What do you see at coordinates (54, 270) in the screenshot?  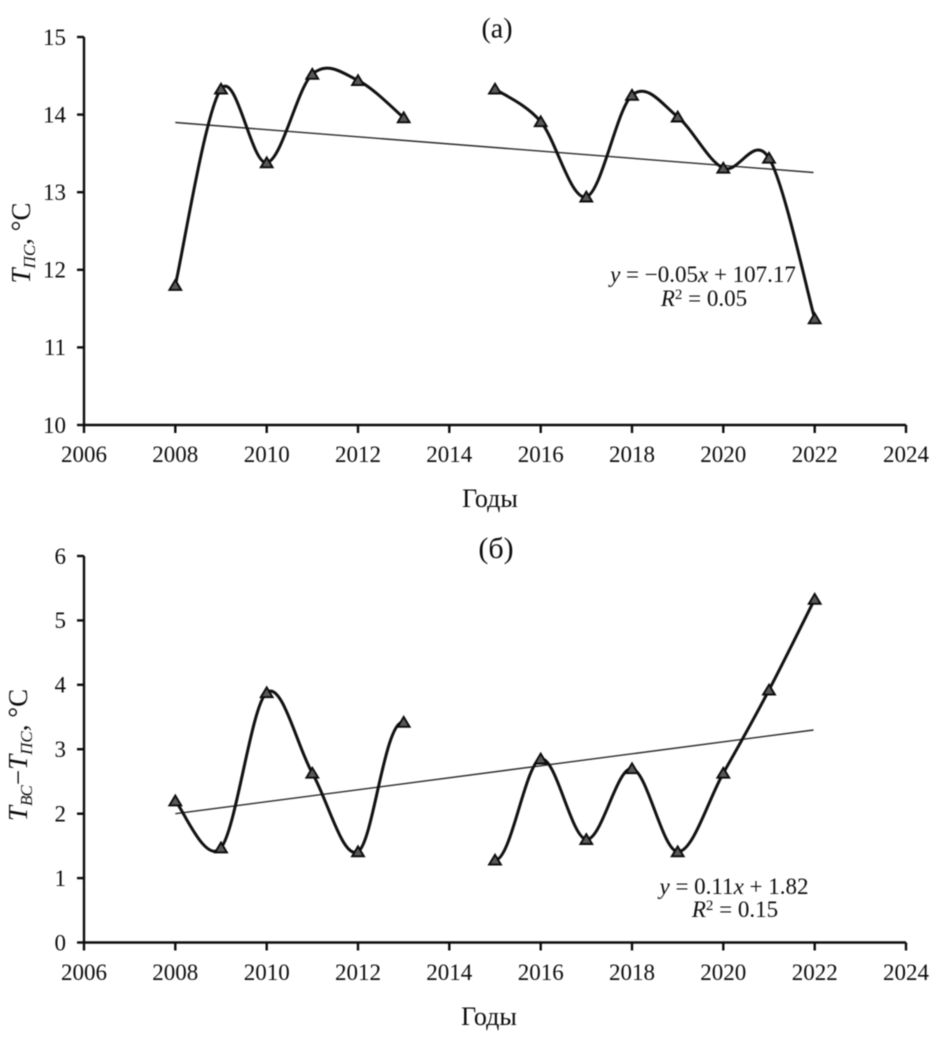 I see `svg-text: 12` at bounding box center [54, 270].